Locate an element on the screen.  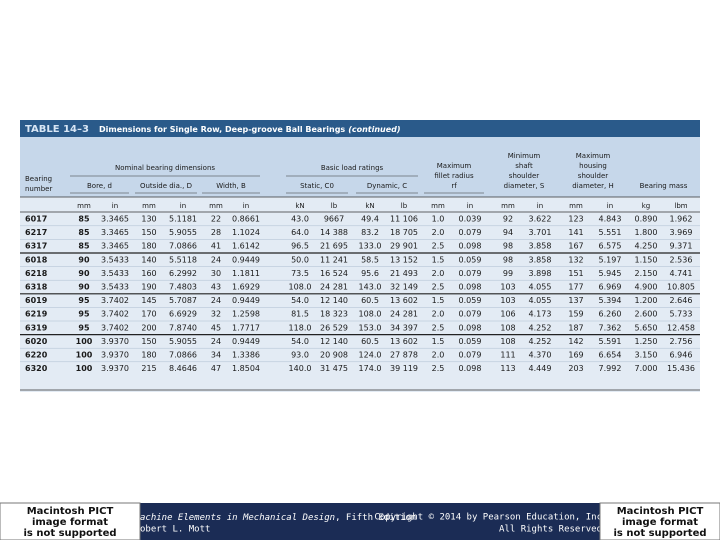
bearing-number: 6217 is located at coordinates (36, 232).